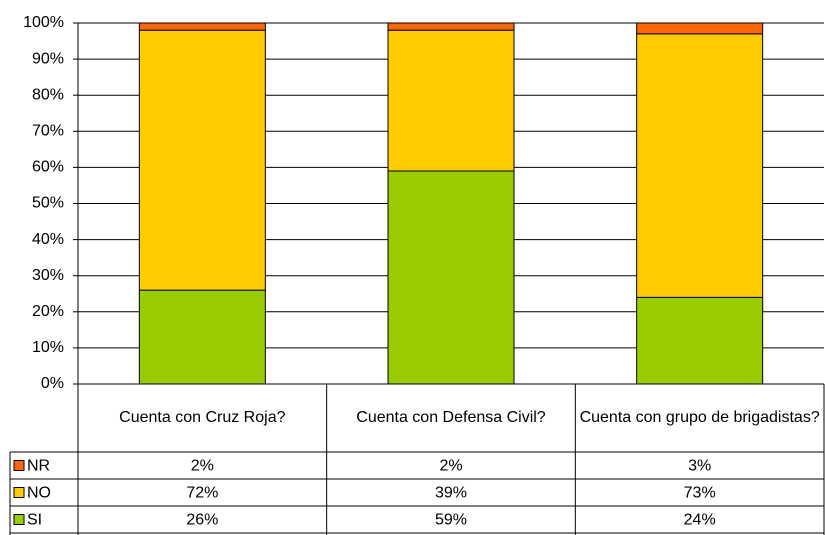  I want to click on category-cell: Cuenta con Defensa Civil?, so click(451, 417).